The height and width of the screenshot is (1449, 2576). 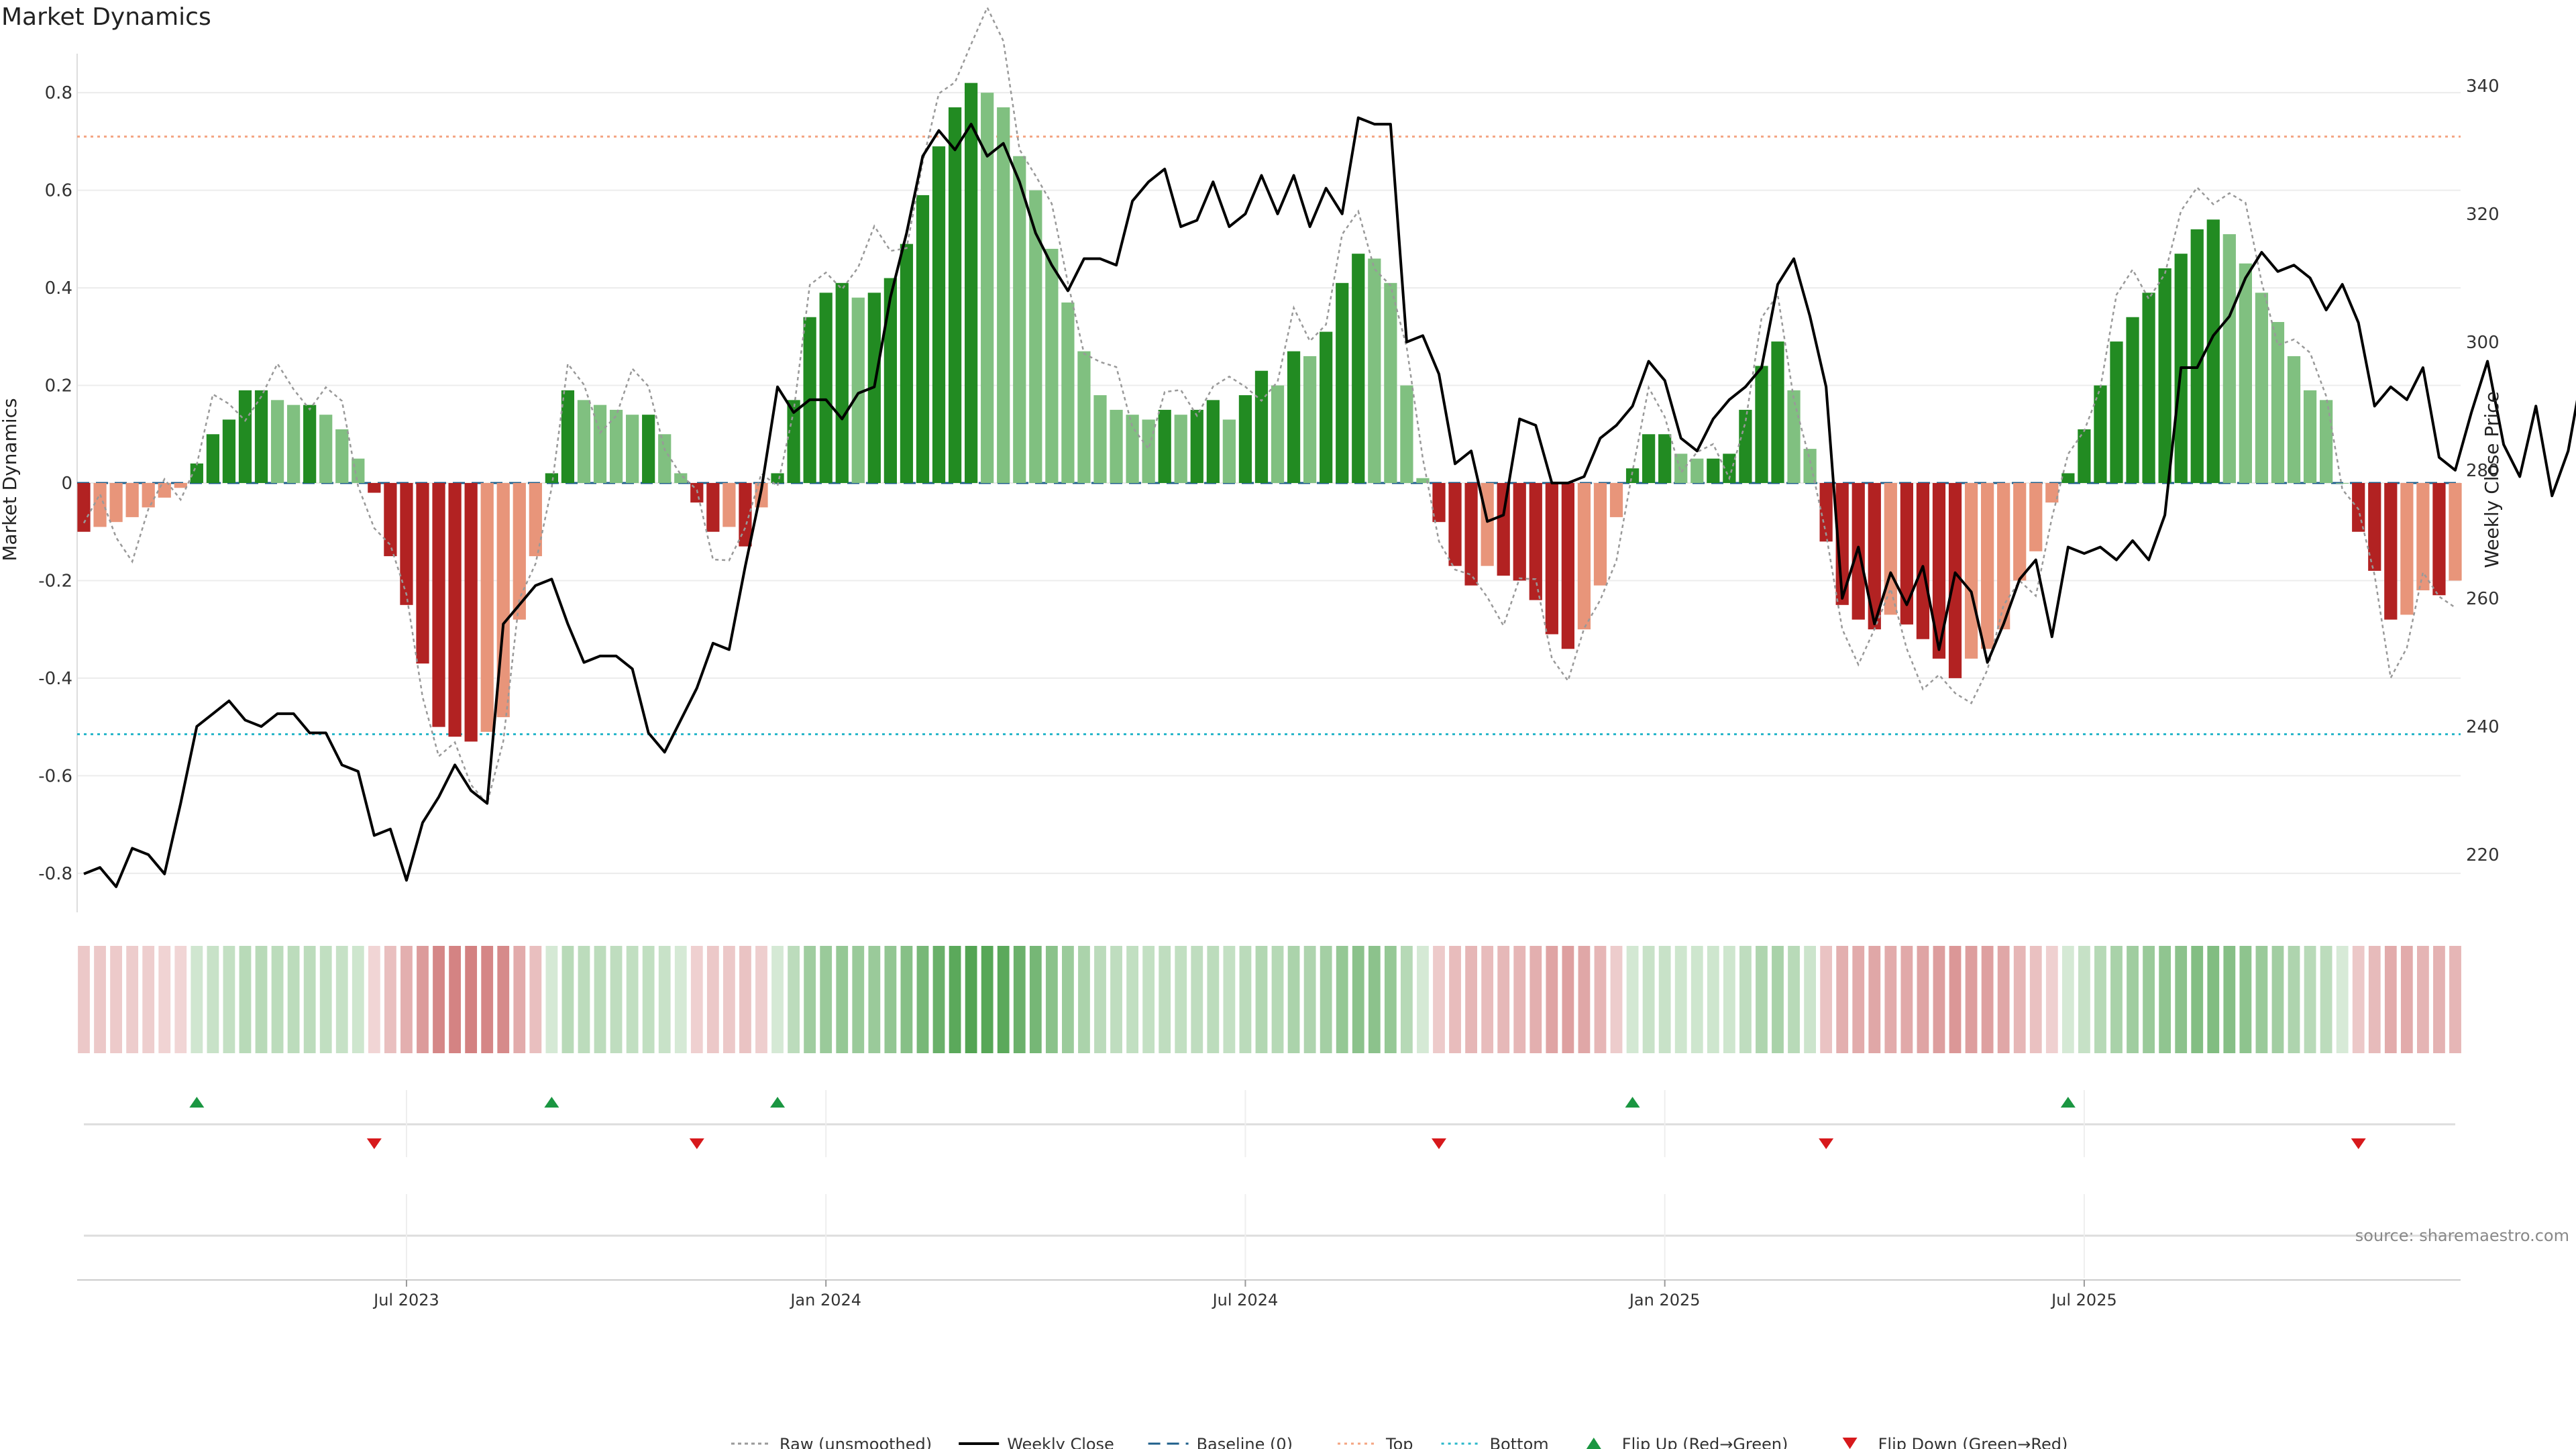 What do you see at coordinates (2483, 86) in the screenshot?
I see `right-tick-label: 340` at bounding box center [2483, 86].